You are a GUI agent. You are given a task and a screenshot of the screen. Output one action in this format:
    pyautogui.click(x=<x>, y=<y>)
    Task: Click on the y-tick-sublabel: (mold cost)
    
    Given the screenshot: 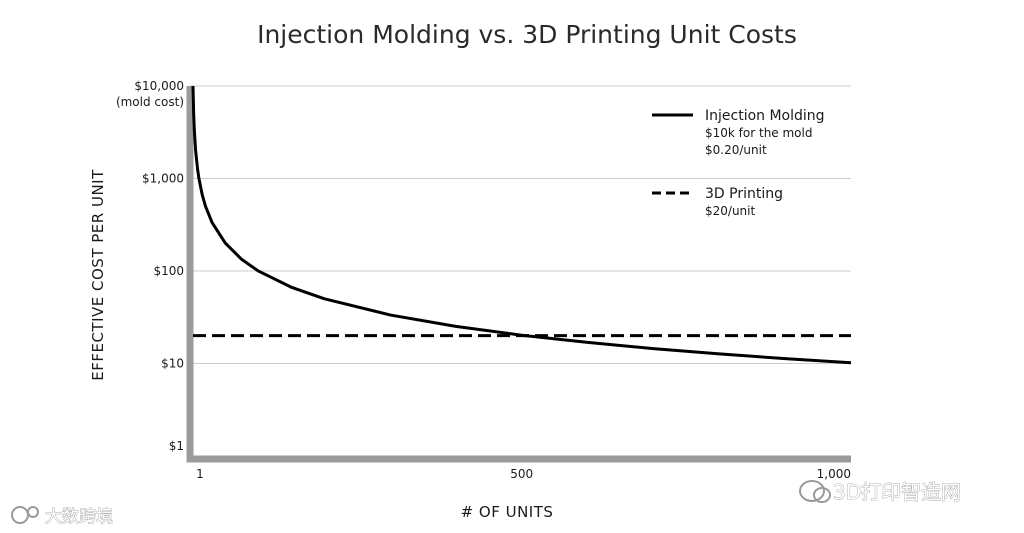 What is the action you would take?
    pyautogui.click(x=150, y=102)
    